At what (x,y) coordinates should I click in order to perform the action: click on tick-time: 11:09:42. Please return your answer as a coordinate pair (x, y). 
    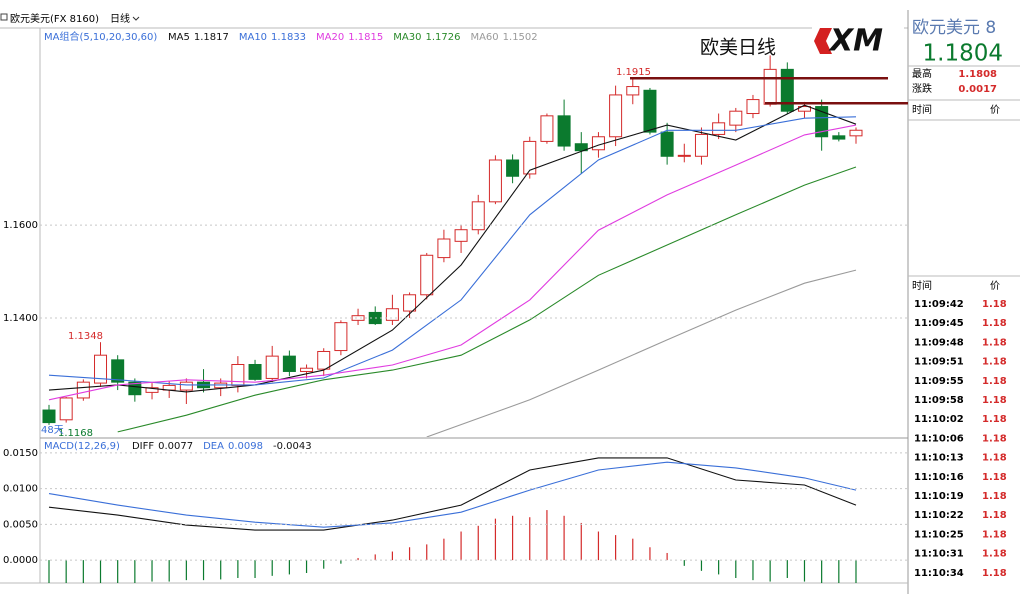
    Looking at the image, I should click on (939, 304).